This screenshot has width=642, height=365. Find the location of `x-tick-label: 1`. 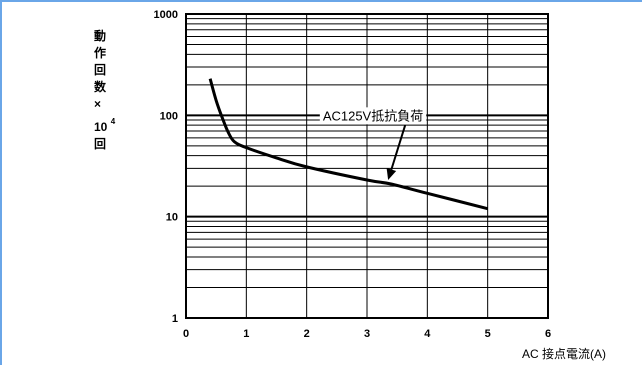

x-tick-label: 1 is located at coordinates (246, 334).